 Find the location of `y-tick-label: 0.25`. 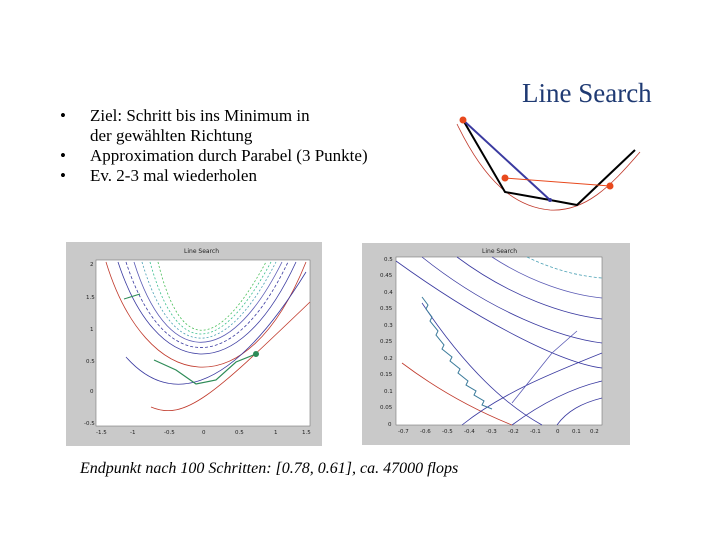

y-tick-label: 0.25 is located at coordinates (386, 342).